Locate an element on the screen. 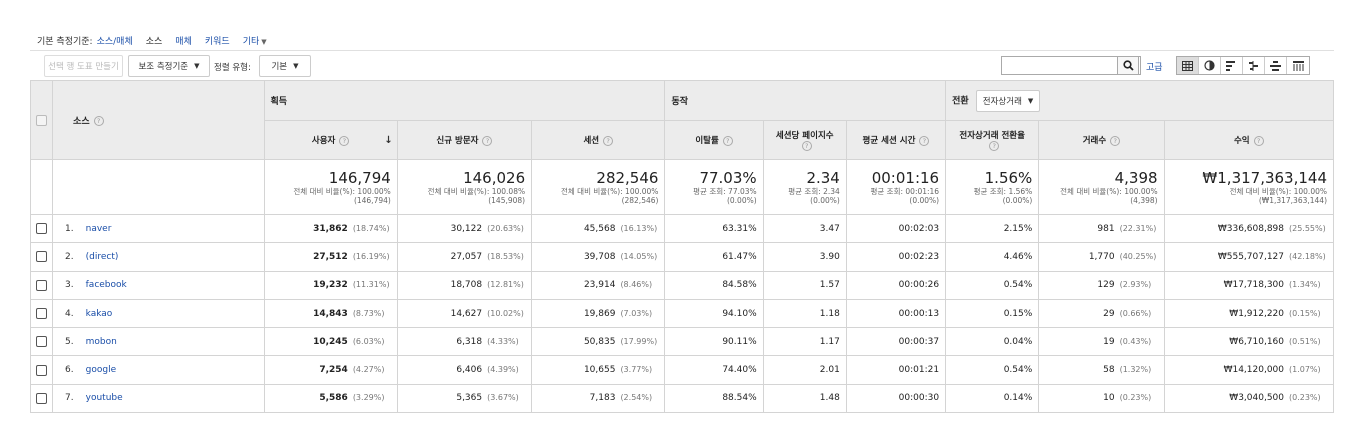 The width and height of the screenshot is (1360, 447). metric-header-ecommerce-conversion: 전자상거래 전환율? is located at coordinates (992, 140).